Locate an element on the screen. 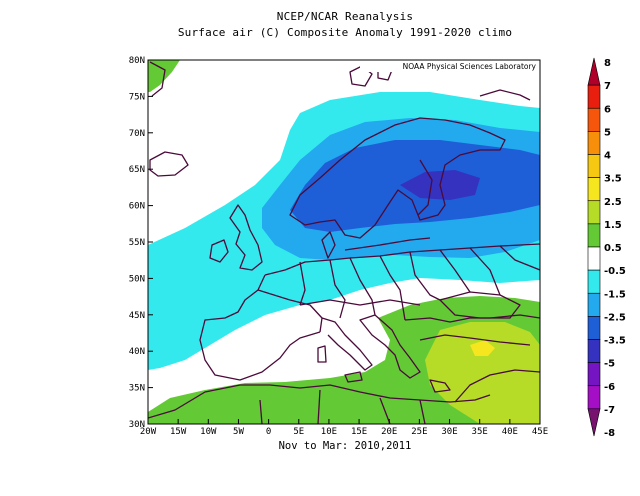 This screenshot has height=496, width=640. colorbar-label: 6 is located at coordinates (607, 109).